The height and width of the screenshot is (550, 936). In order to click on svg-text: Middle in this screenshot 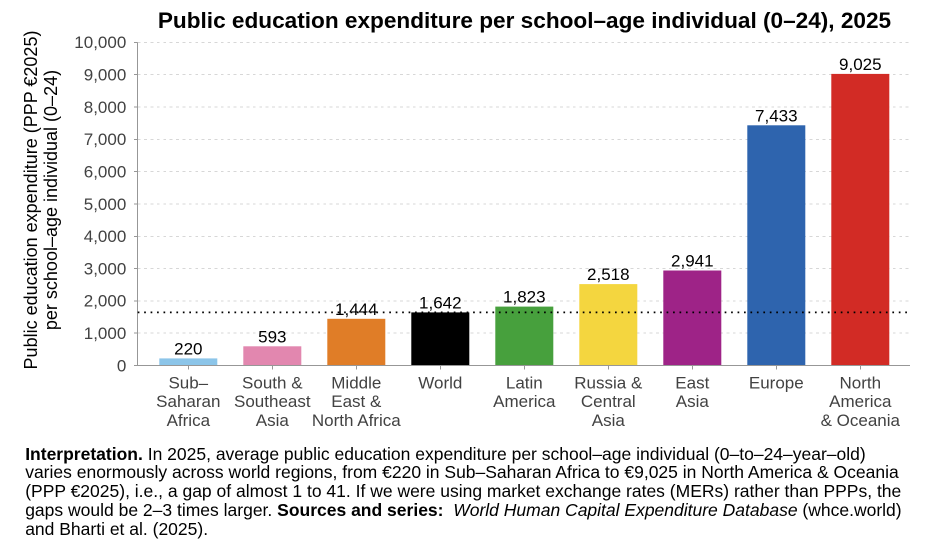, I will do `click(356, 382)`.